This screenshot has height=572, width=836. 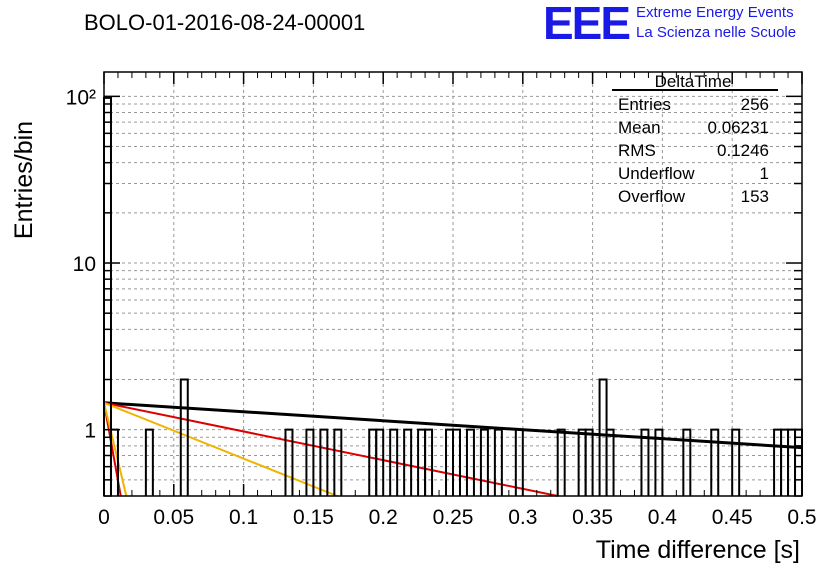 What do you see at coordinates (755, 104) in the screenshot?
I see `stats-value-entries: 256` at bounding box center [755, 104].